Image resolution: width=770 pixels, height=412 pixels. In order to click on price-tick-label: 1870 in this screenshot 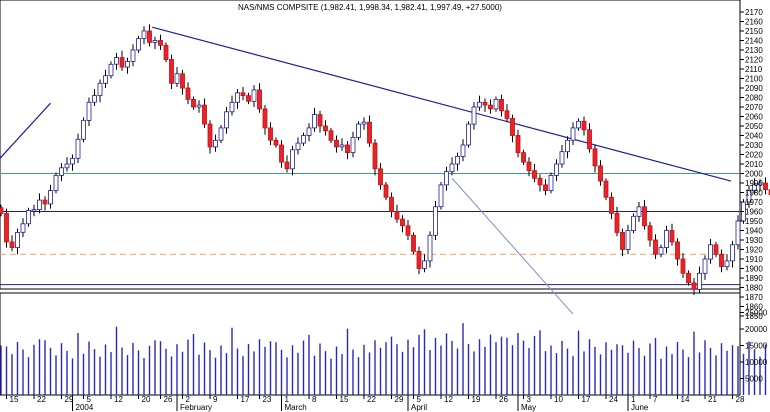, I will do `click(754, 297)`.